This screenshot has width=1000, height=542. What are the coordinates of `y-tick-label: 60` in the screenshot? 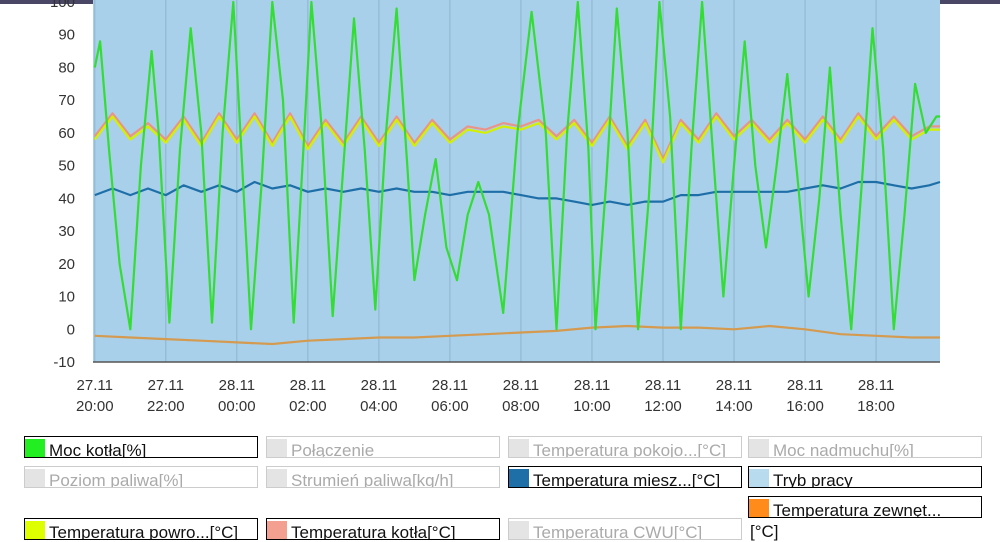 It's located at (66, 133).